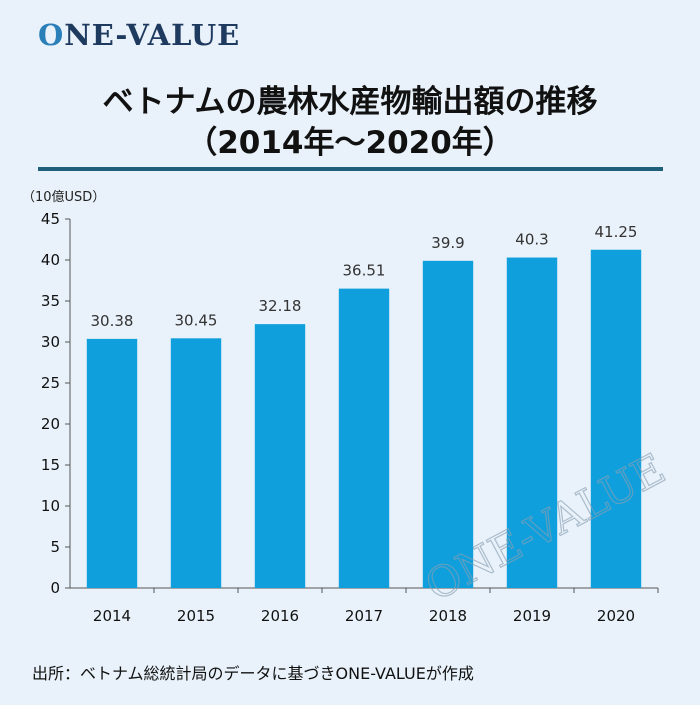  I want to click on y-tick-label: 25, so click(50, 383).